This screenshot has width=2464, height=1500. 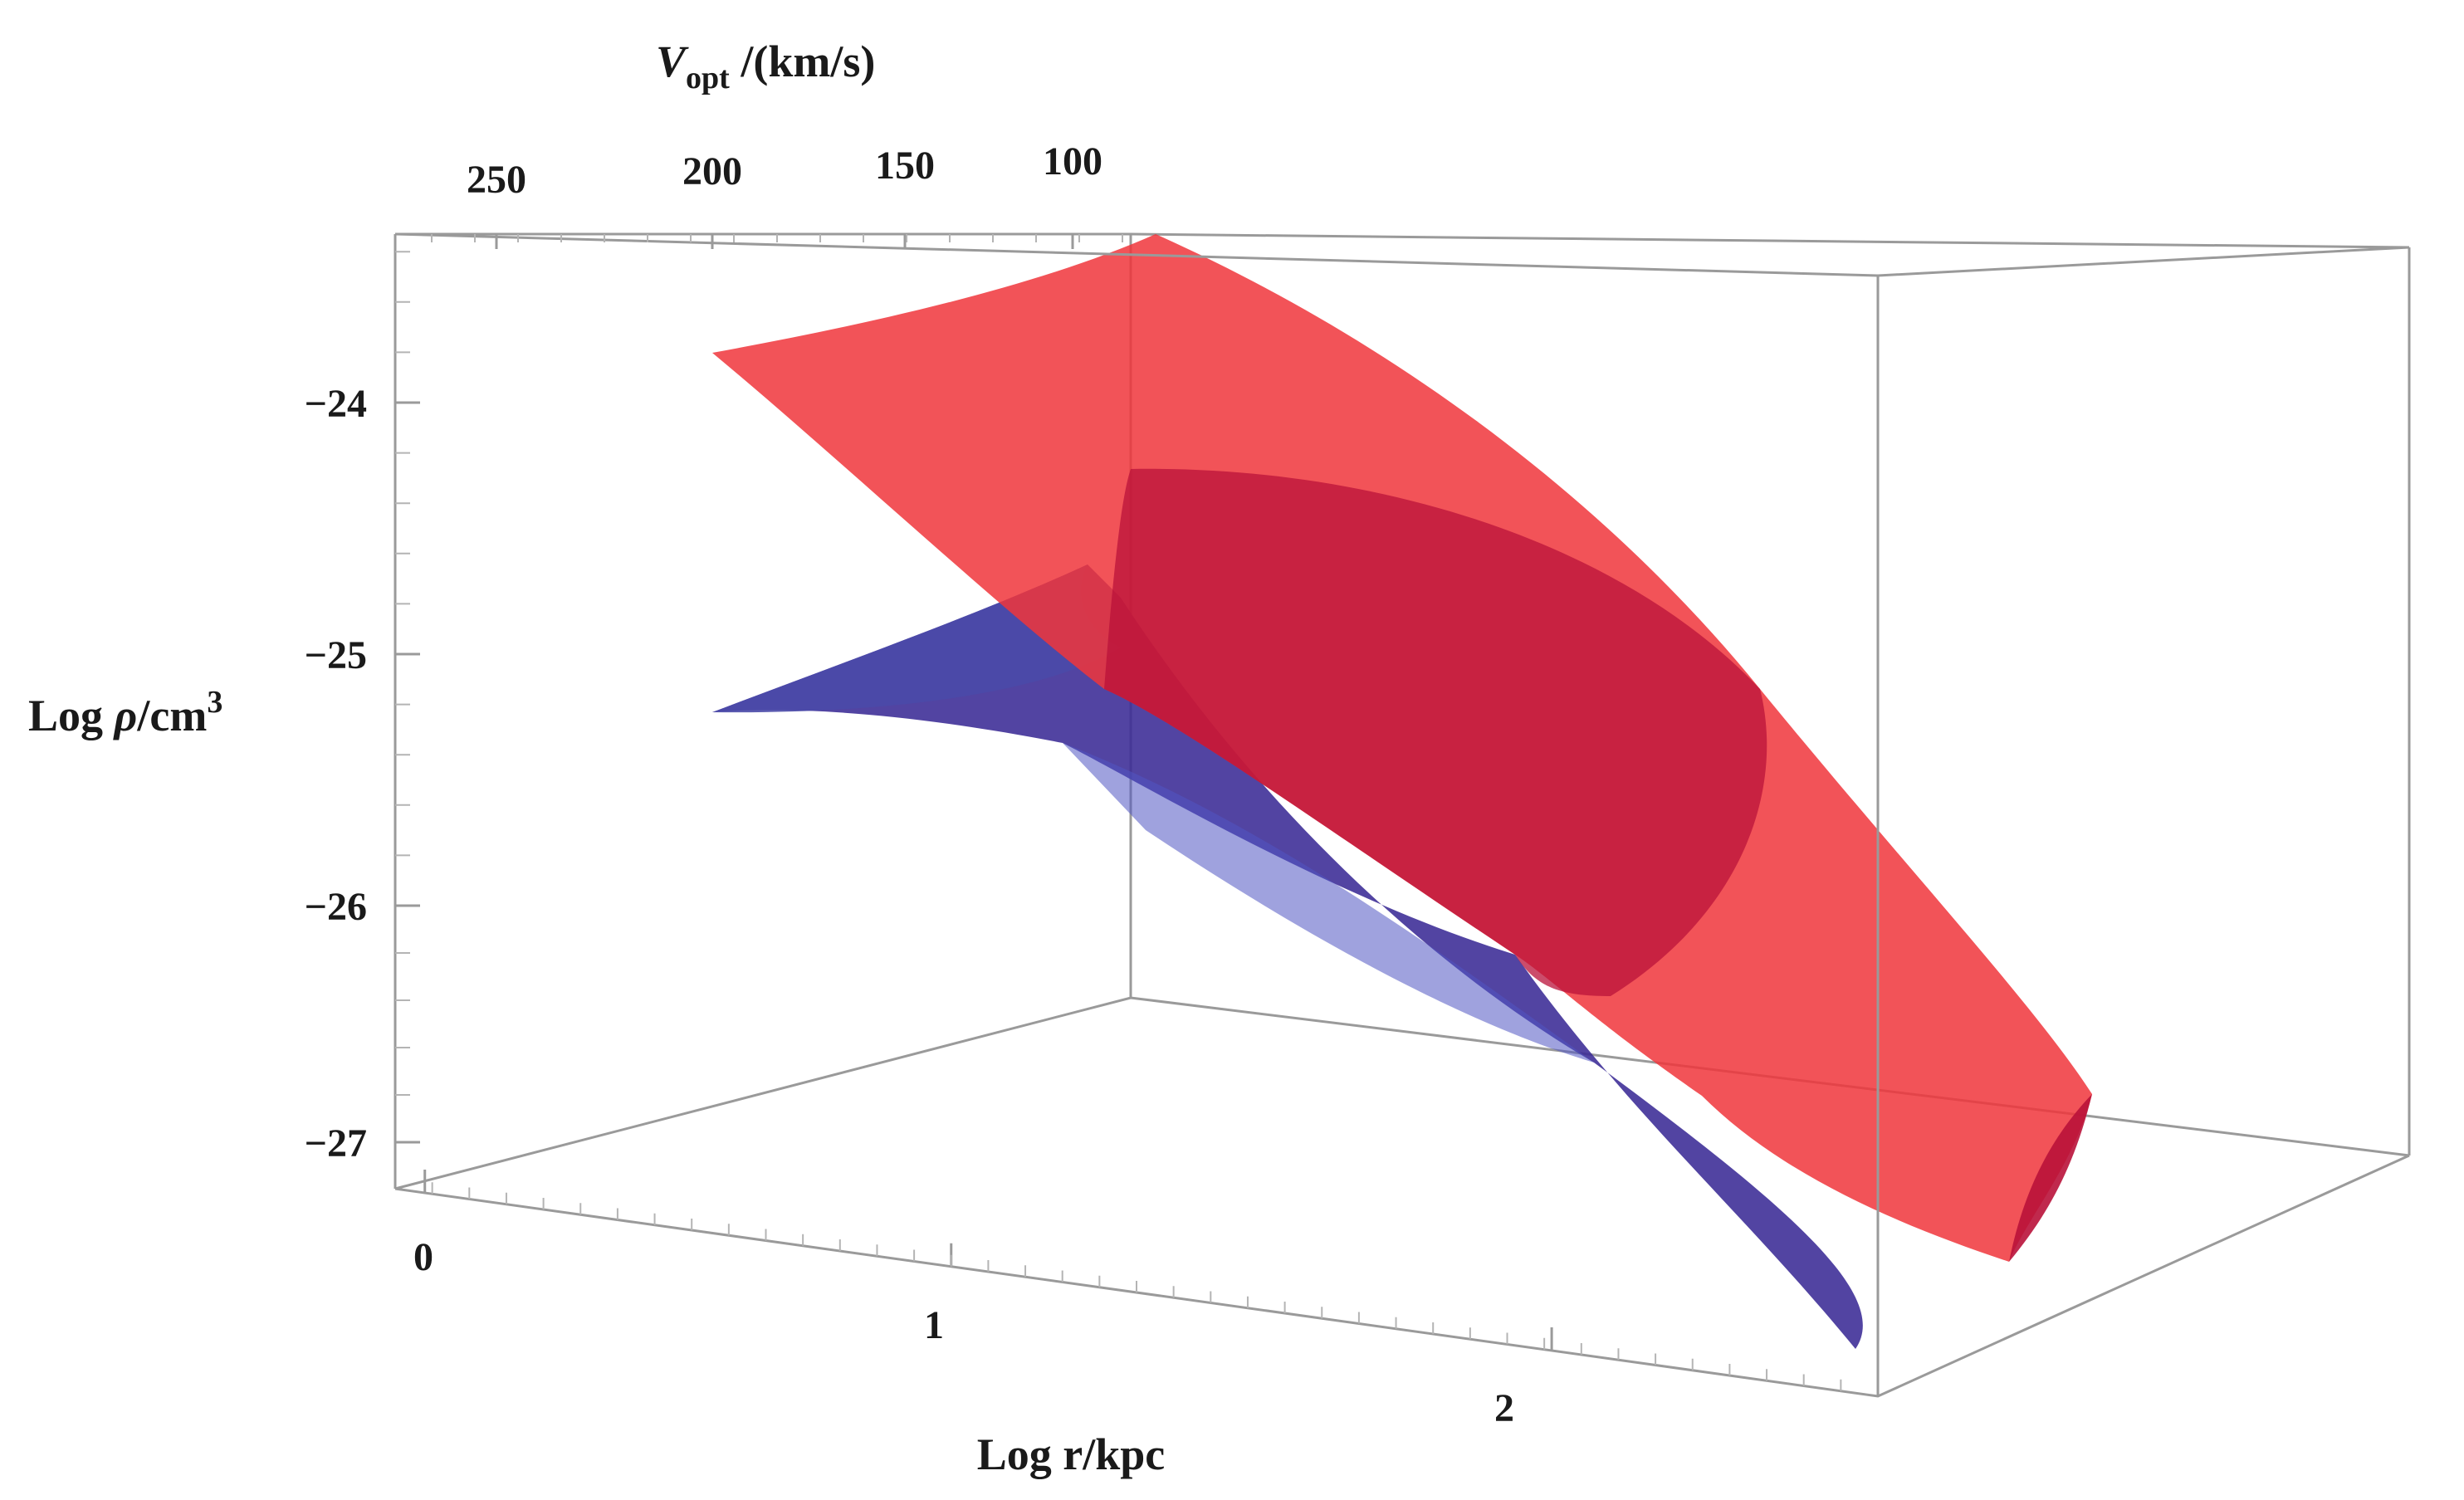 I want to click on z-tick-label-1: −25, so click(x=336, y=655).